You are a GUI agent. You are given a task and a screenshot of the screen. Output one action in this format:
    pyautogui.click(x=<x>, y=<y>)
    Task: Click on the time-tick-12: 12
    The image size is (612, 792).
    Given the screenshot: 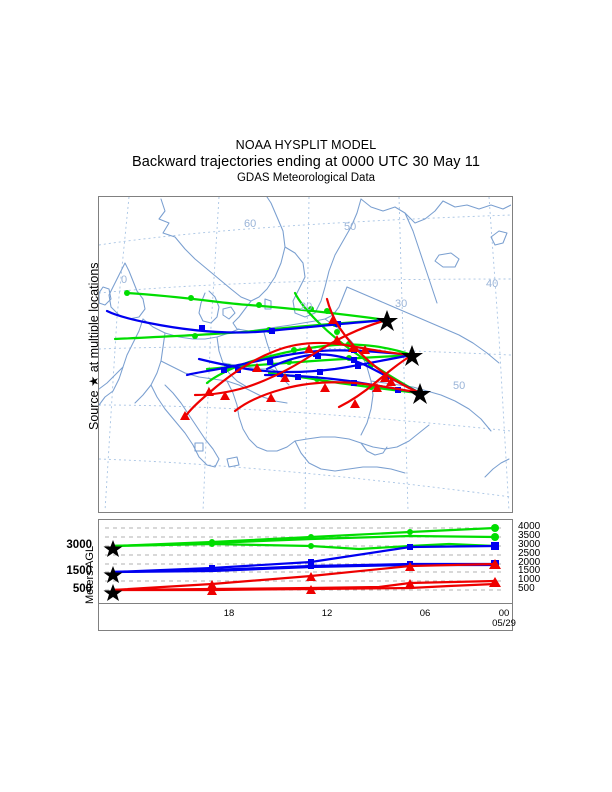 What is the action you would take?
    pyautogui.click(x=327, y=613)
    